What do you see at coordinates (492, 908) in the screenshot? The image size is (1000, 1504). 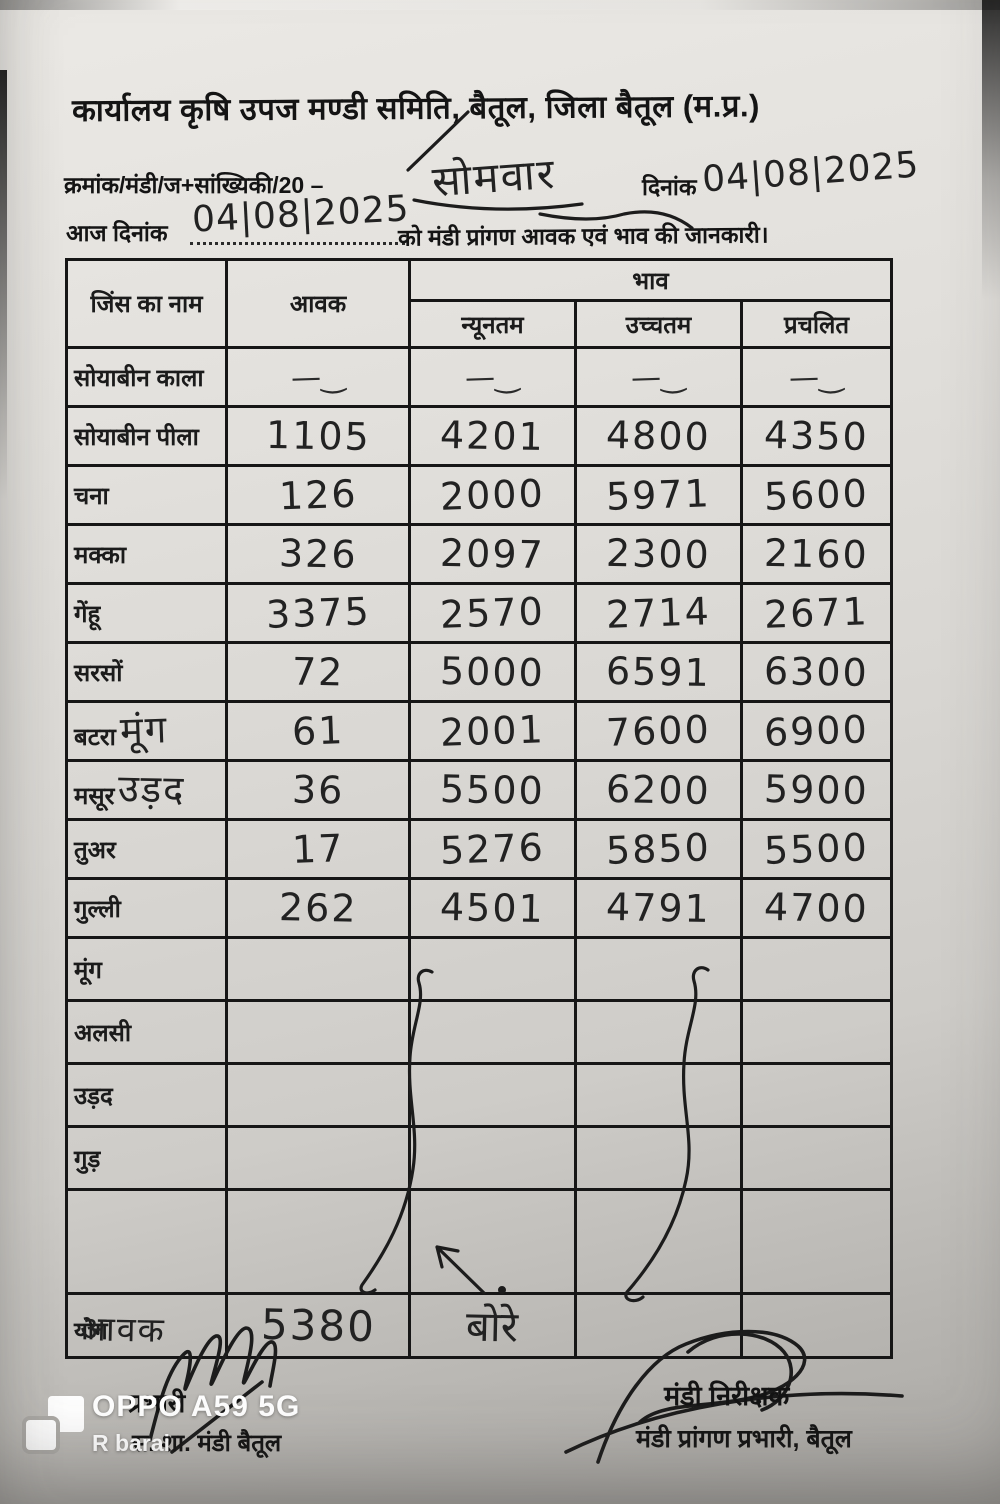 I see `min-price-cell: 4501` at bounding box center [492, 908].